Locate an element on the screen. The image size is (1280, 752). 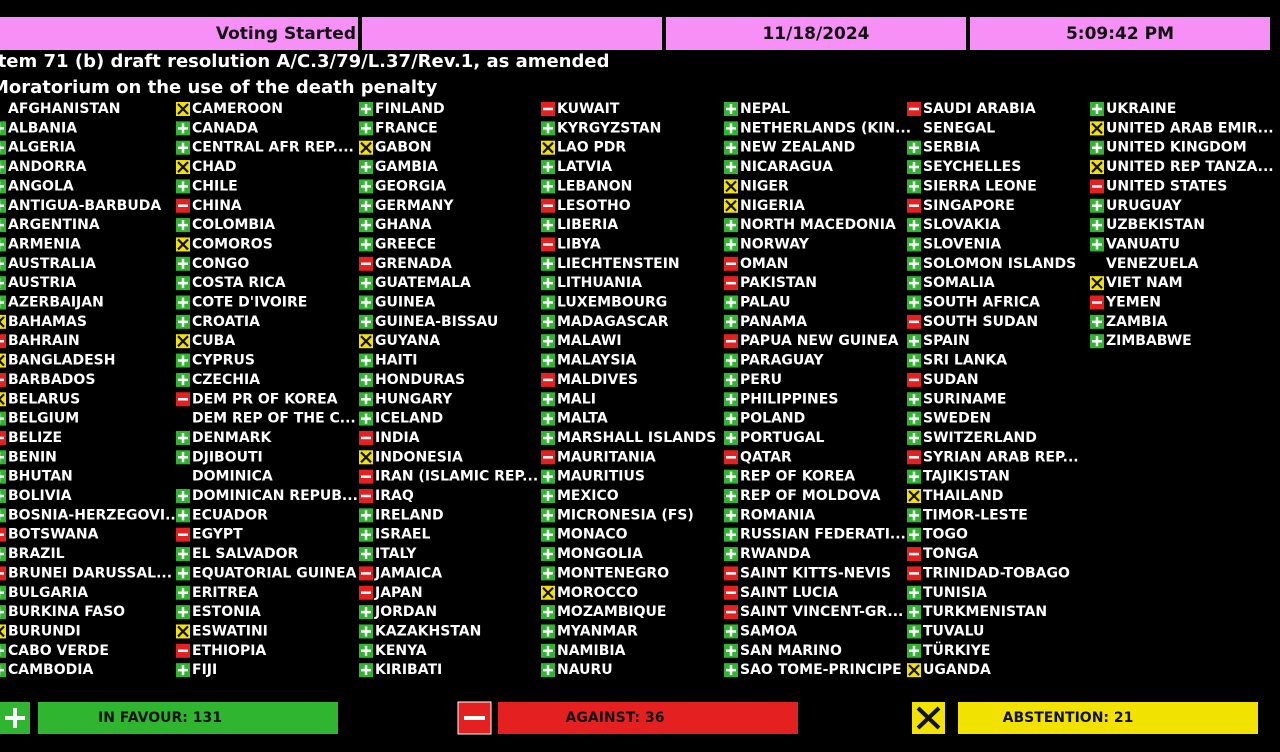
country-row: BELIZE is located at coordinates (31, 438).